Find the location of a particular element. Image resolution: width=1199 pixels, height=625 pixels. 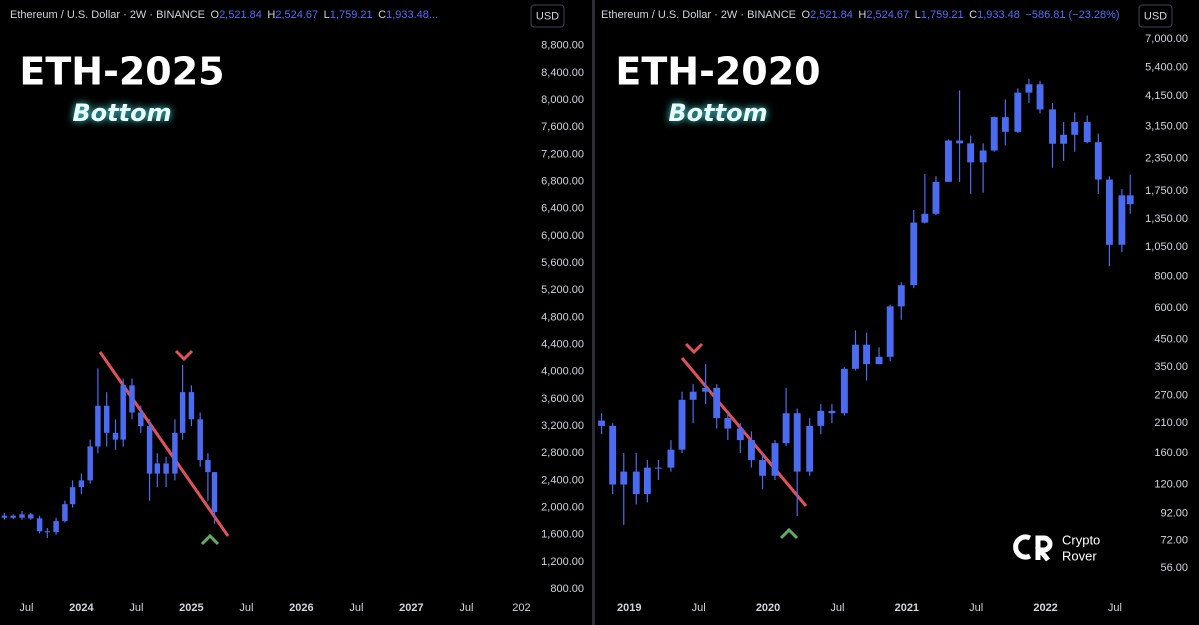

y-tick-label: 4,150.00 is located at coordinates (1166, 96).